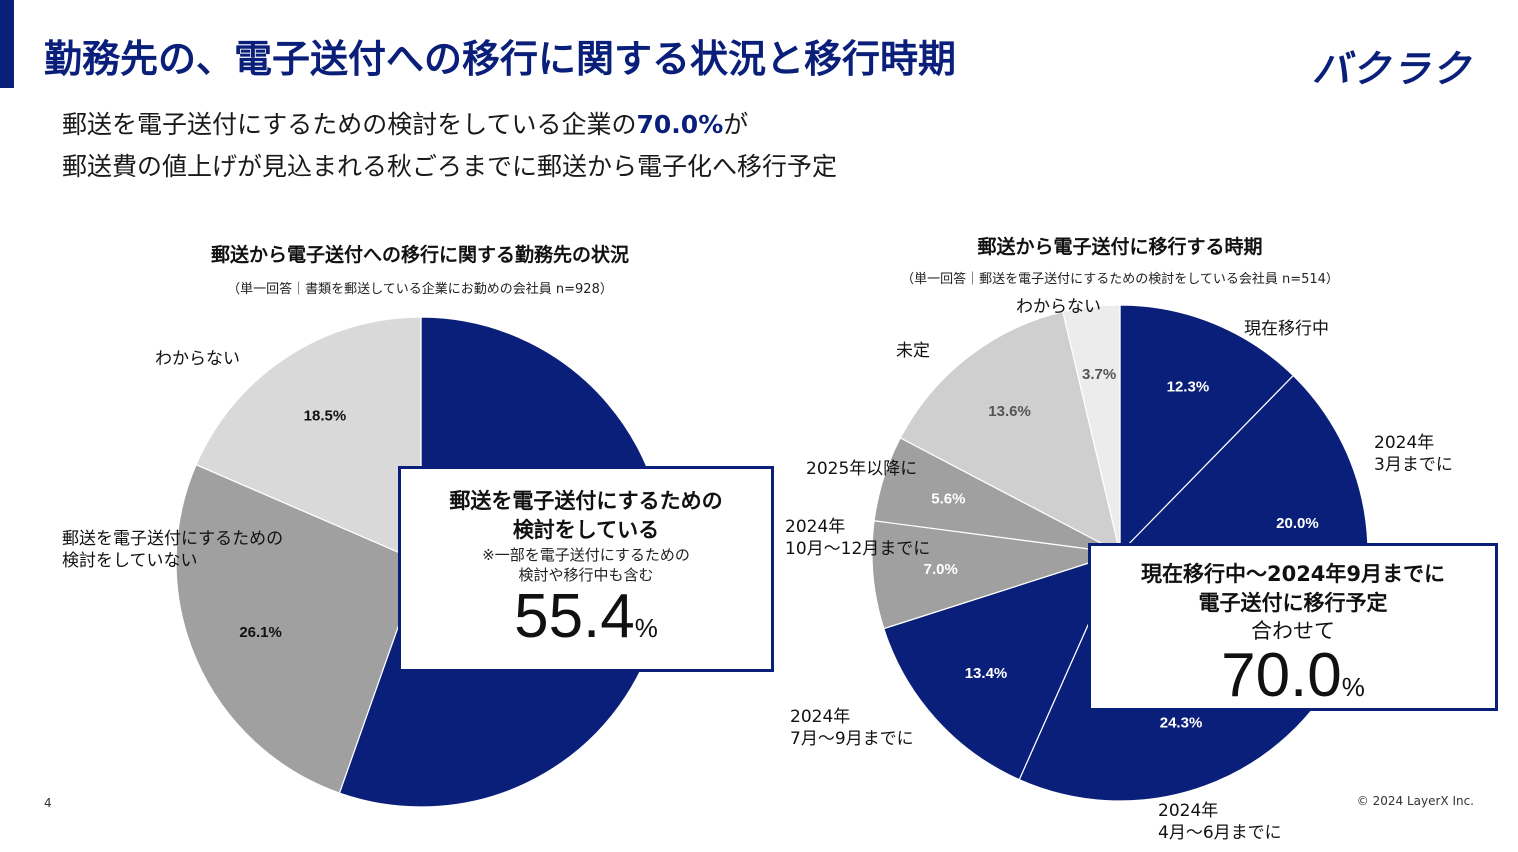 This screenshot has width=1518, height=852. What do you see at coordinates (680, 124) in the screenshot?
I see `headline-highlight: 70.0%` at bounding box center [680, 124].